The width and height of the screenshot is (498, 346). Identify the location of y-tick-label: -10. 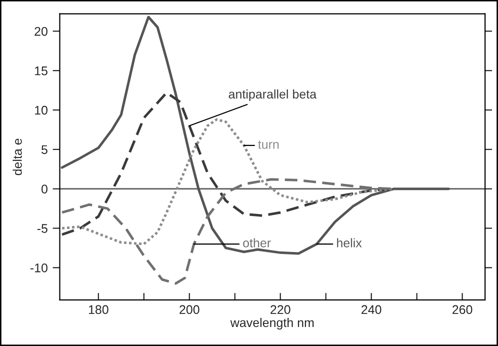
(39, 267).